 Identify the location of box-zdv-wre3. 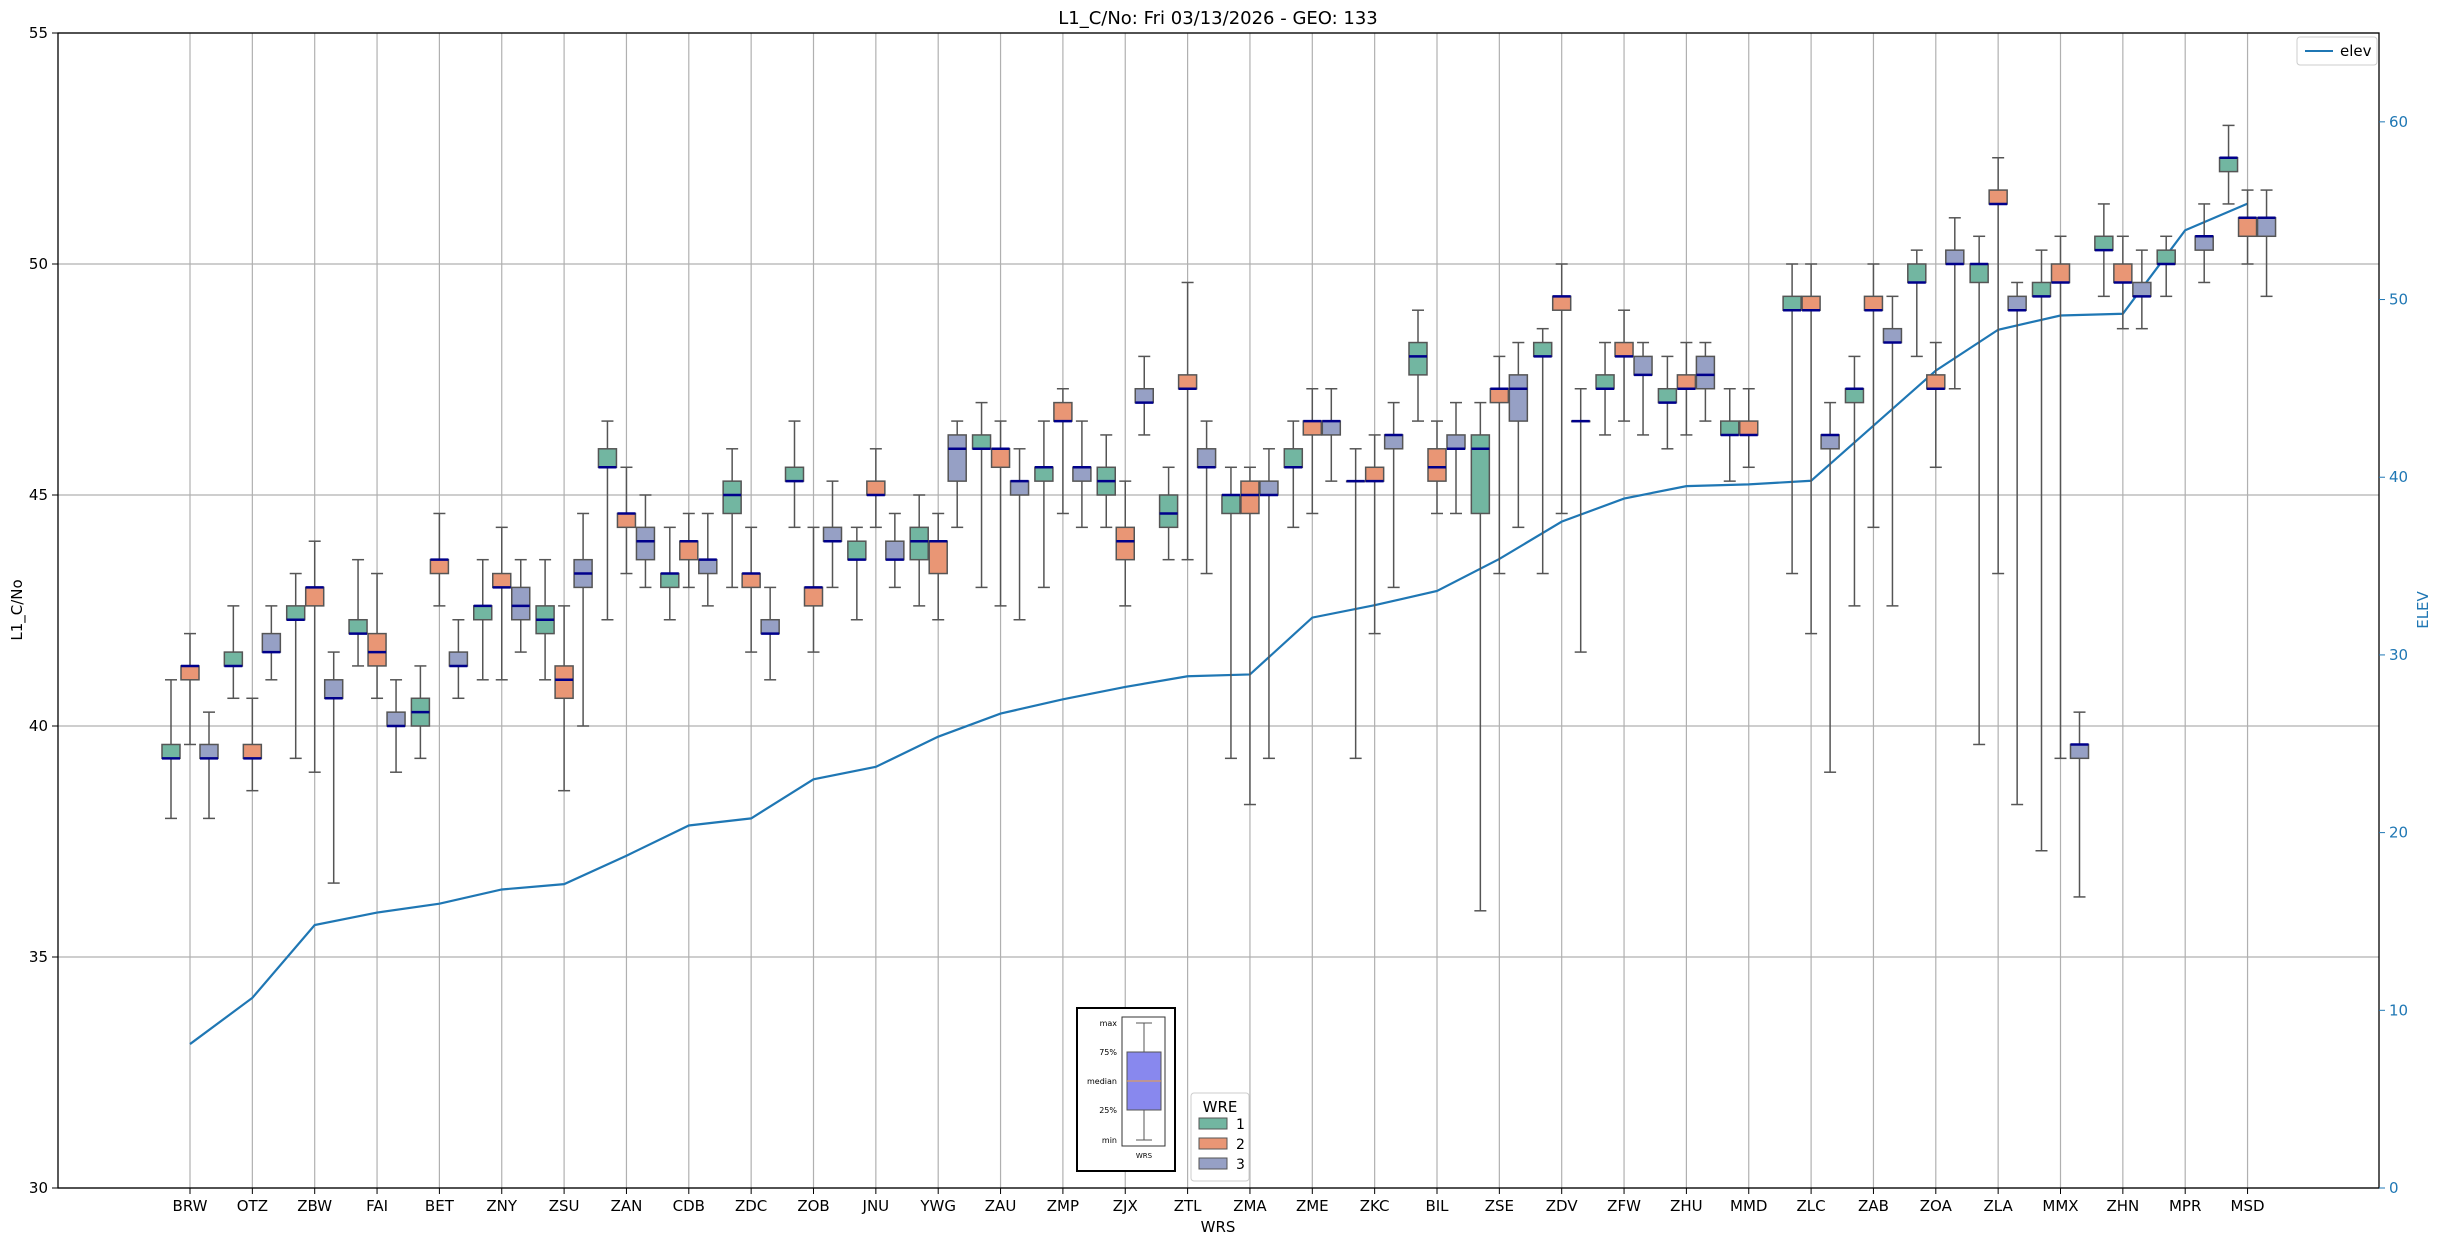
(1580, 520).